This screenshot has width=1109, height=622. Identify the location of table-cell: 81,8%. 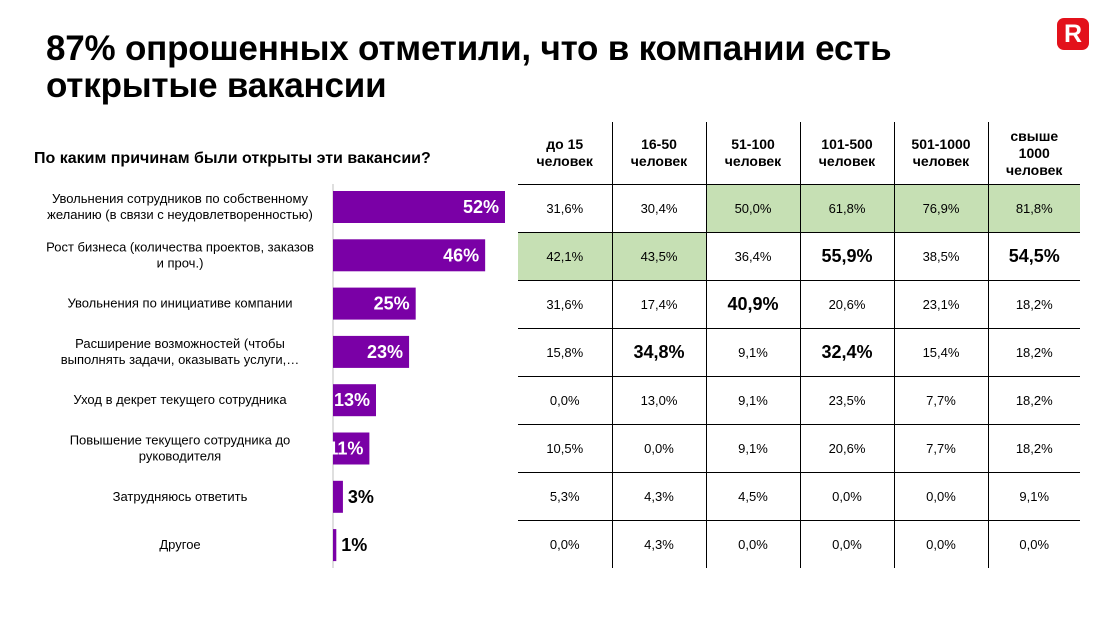
(1033, 208).